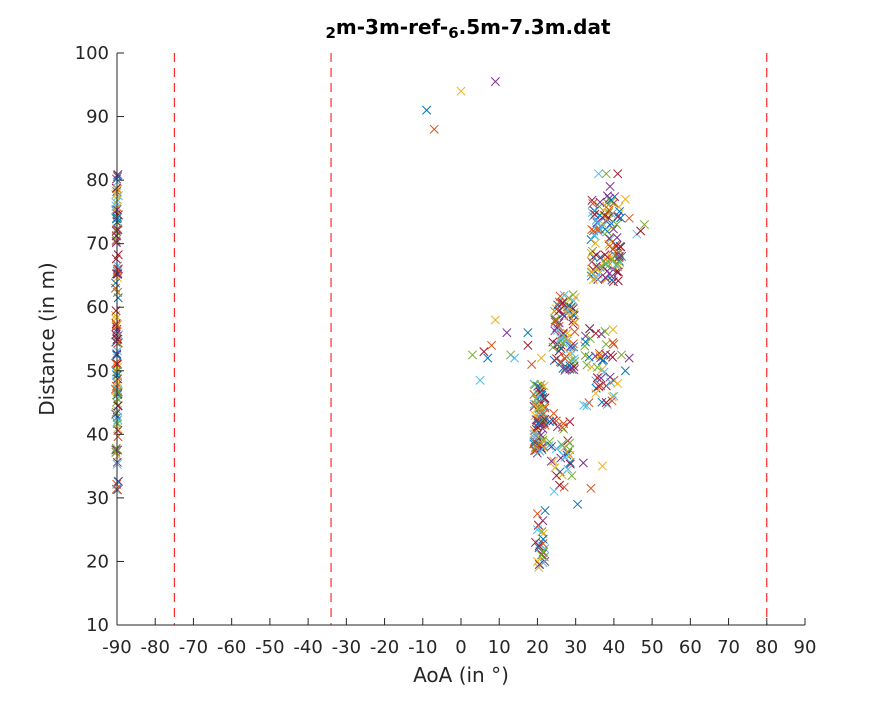 The width and height of the screenshot is (891, 703). What do you see at coordinates (97, 498) in the screenshot?
I see `y-tick-label: 30` at bounding box center [97, 498].